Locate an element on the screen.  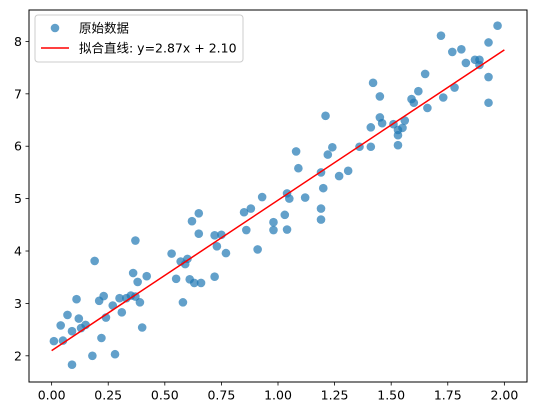
y-axis: 2 3 4 5 6 7 8 is located at coordinates (21, 198).